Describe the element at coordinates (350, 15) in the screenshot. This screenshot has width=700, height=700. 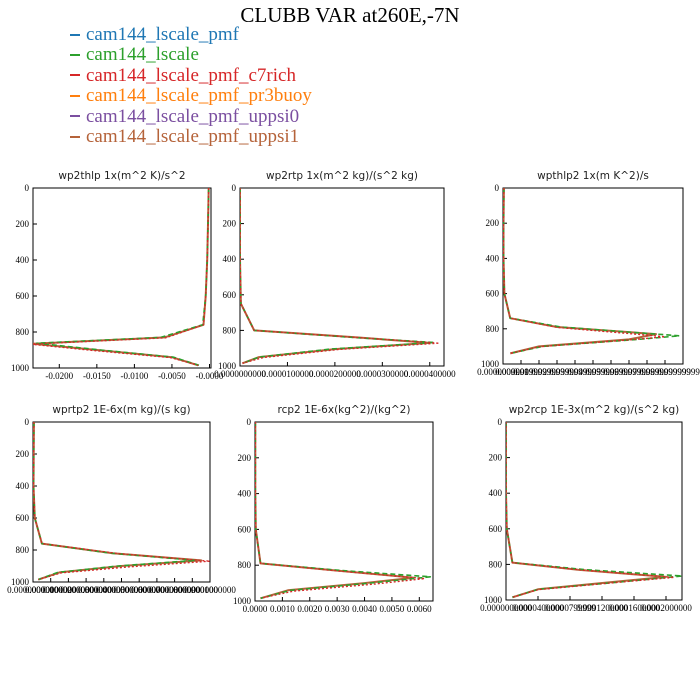
I see `chart-title: CLUBB VAR at260E,-7N` at that location.